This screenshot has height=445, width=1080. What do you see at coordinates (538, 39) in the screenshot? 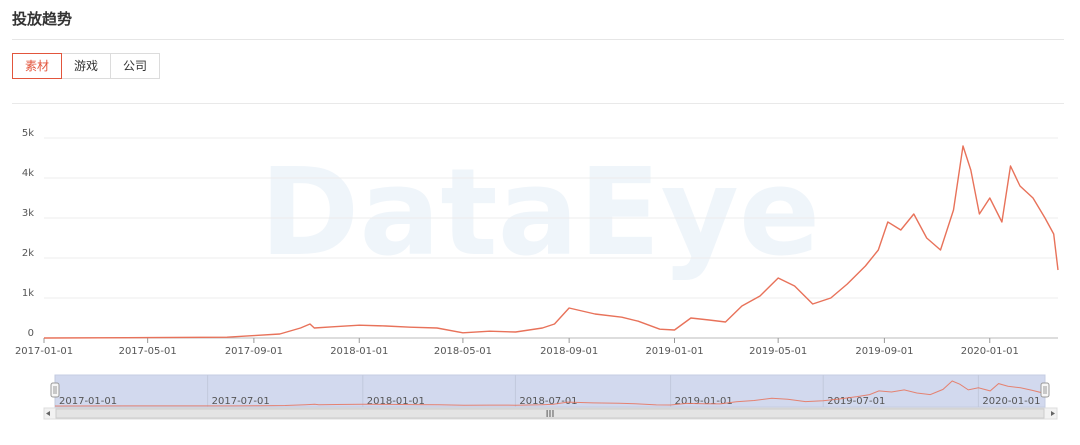
I see `title-divider` at bounding box center [538, 39].